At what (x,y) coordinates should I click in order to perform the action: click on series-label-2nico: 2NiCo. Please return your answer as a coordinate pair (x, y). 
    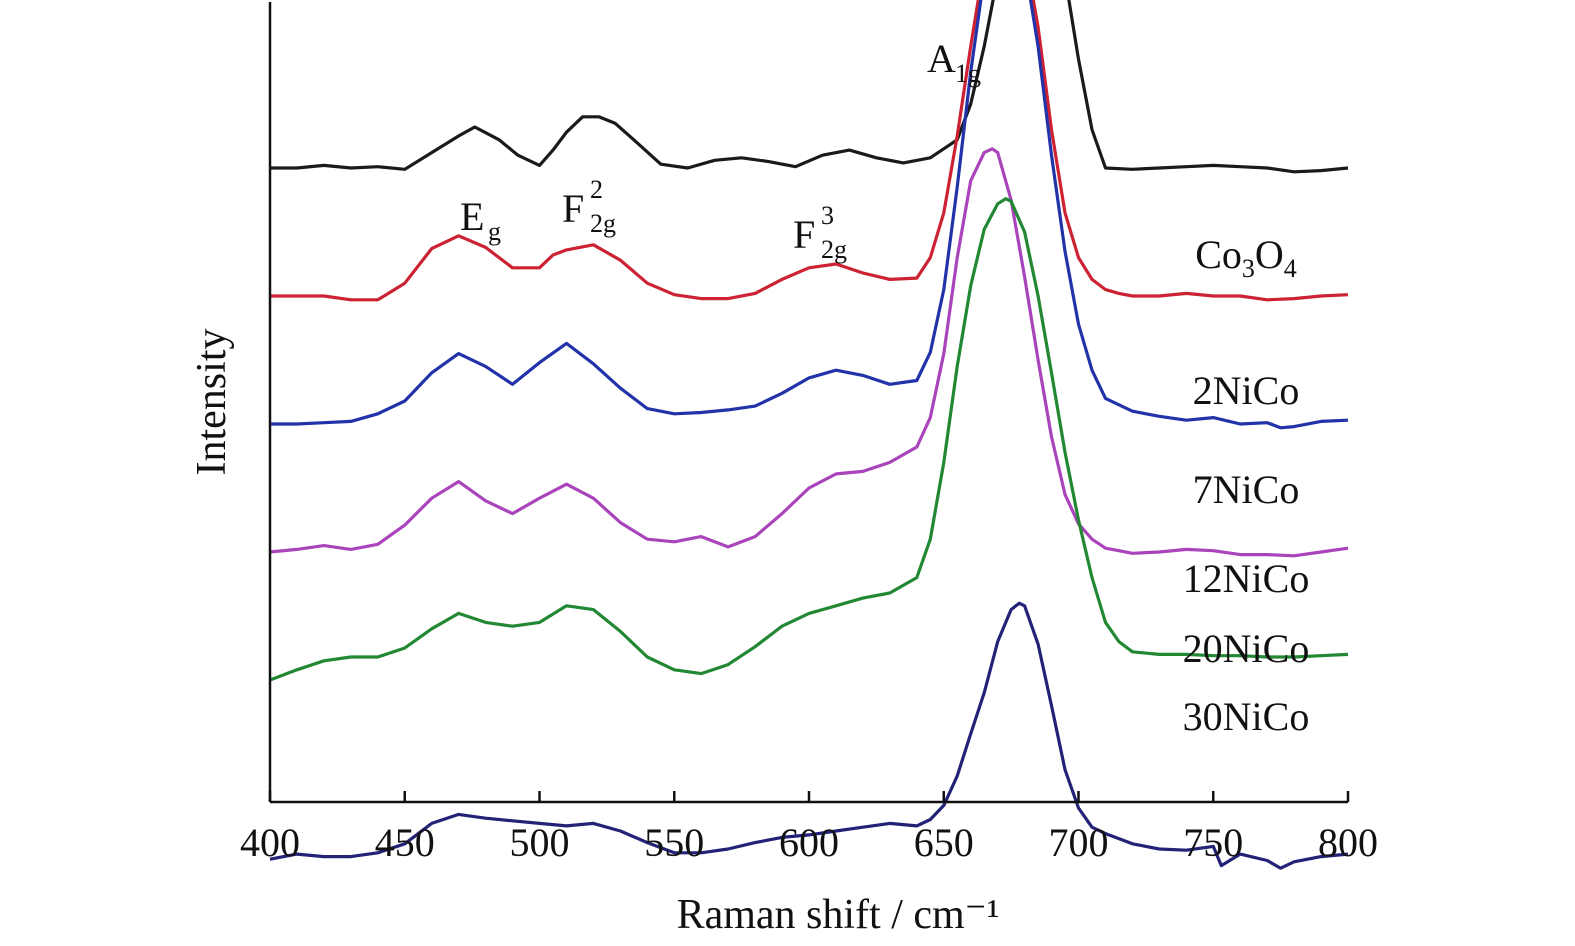
    Looking at the image, I should click on (1246, 390).